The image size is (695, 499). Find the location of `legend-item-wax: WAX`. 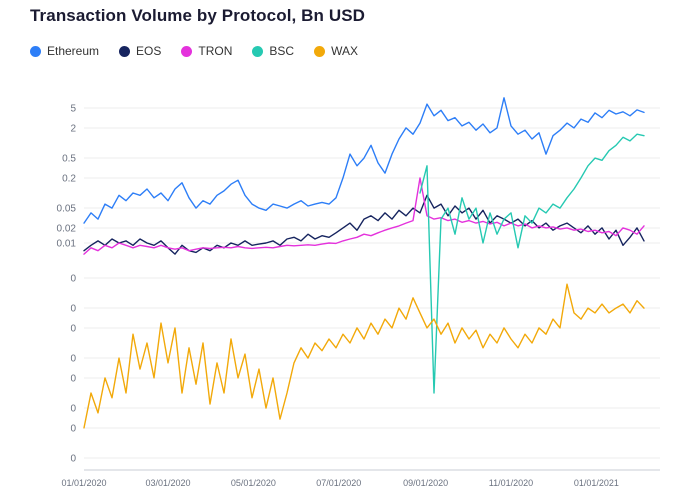

legend-item-wax: WAX is located at coordinates (336, 51).